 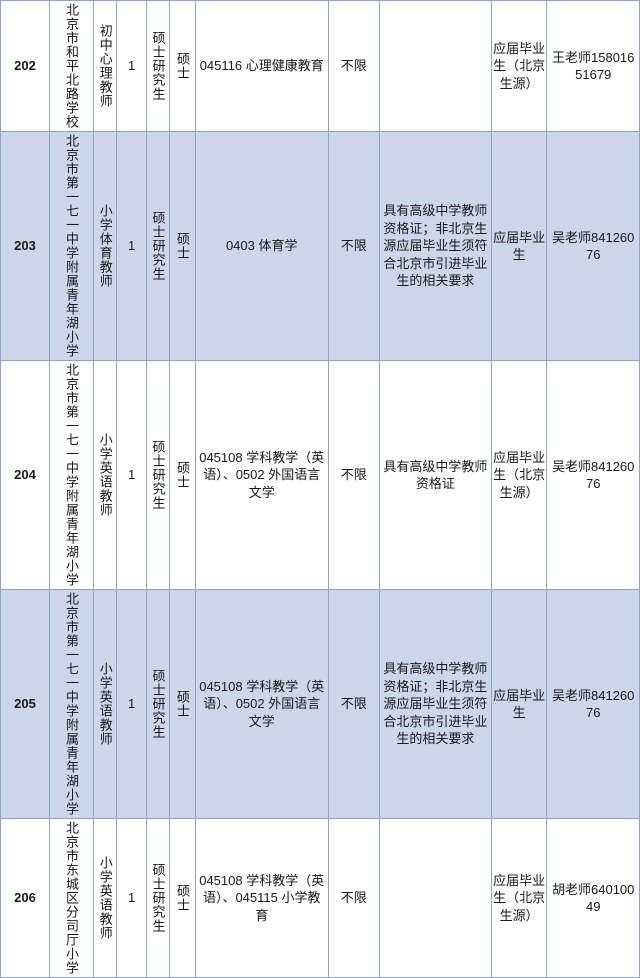 I want to click on cell-post: 小学体育教师, so click(x=105, y=246).